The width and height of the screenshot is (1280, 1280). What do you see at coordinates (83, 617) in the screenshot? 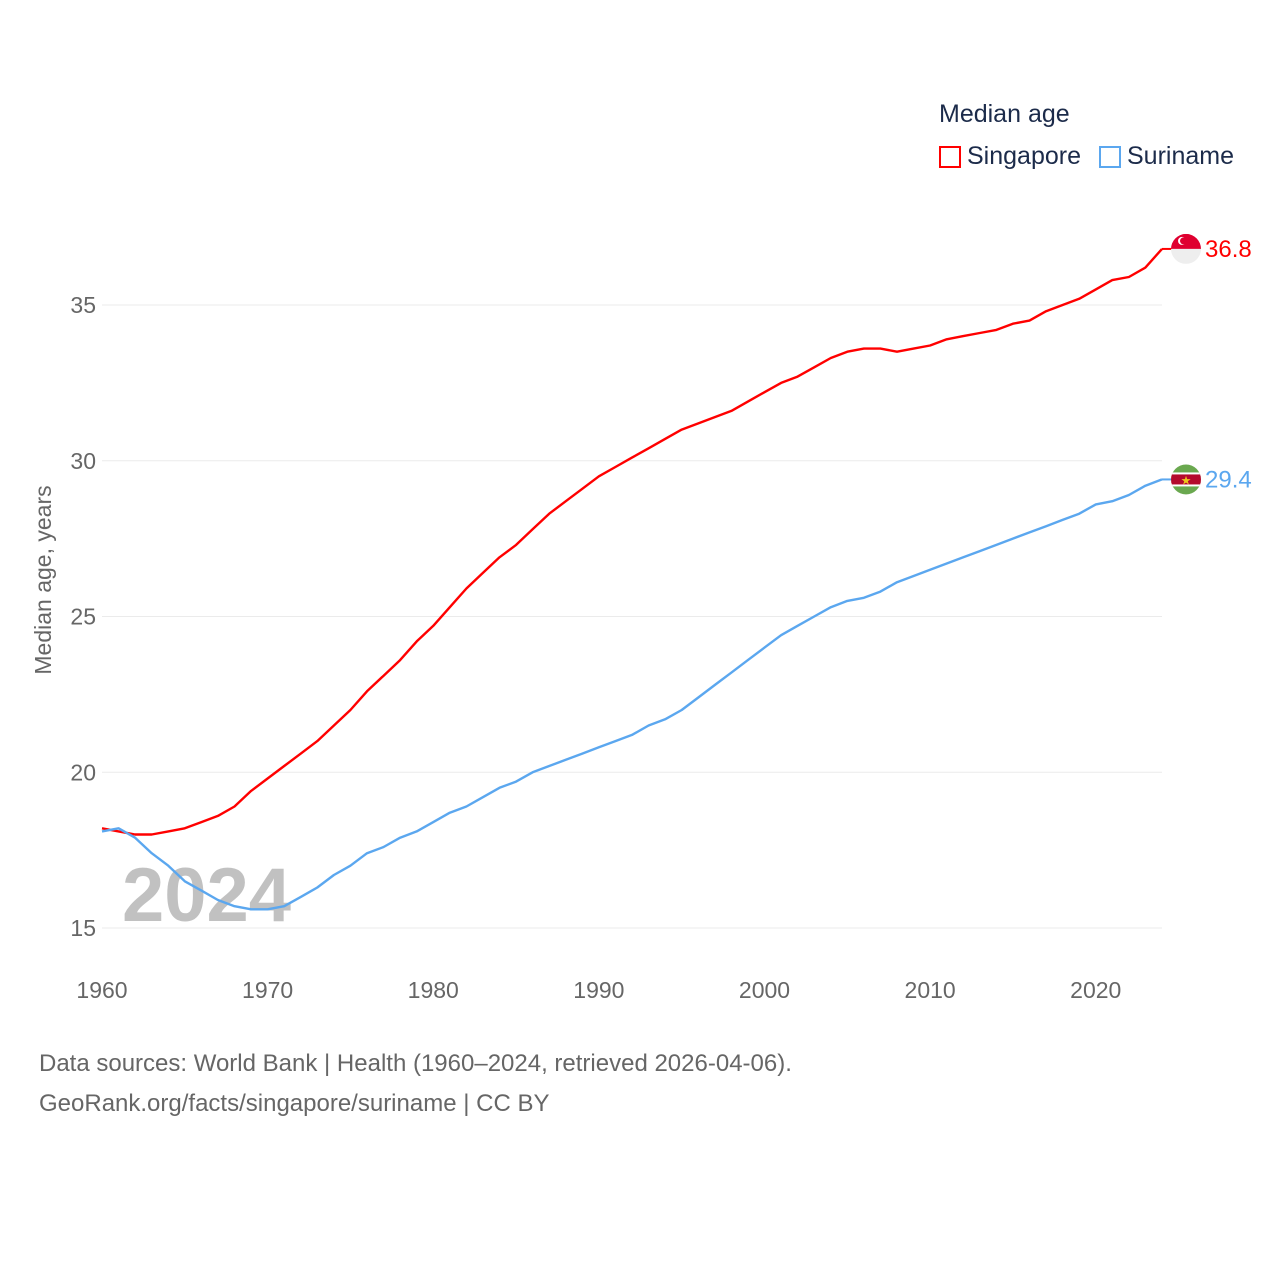
I see `y-tick-label: 25` at bounding box center [83, 617].